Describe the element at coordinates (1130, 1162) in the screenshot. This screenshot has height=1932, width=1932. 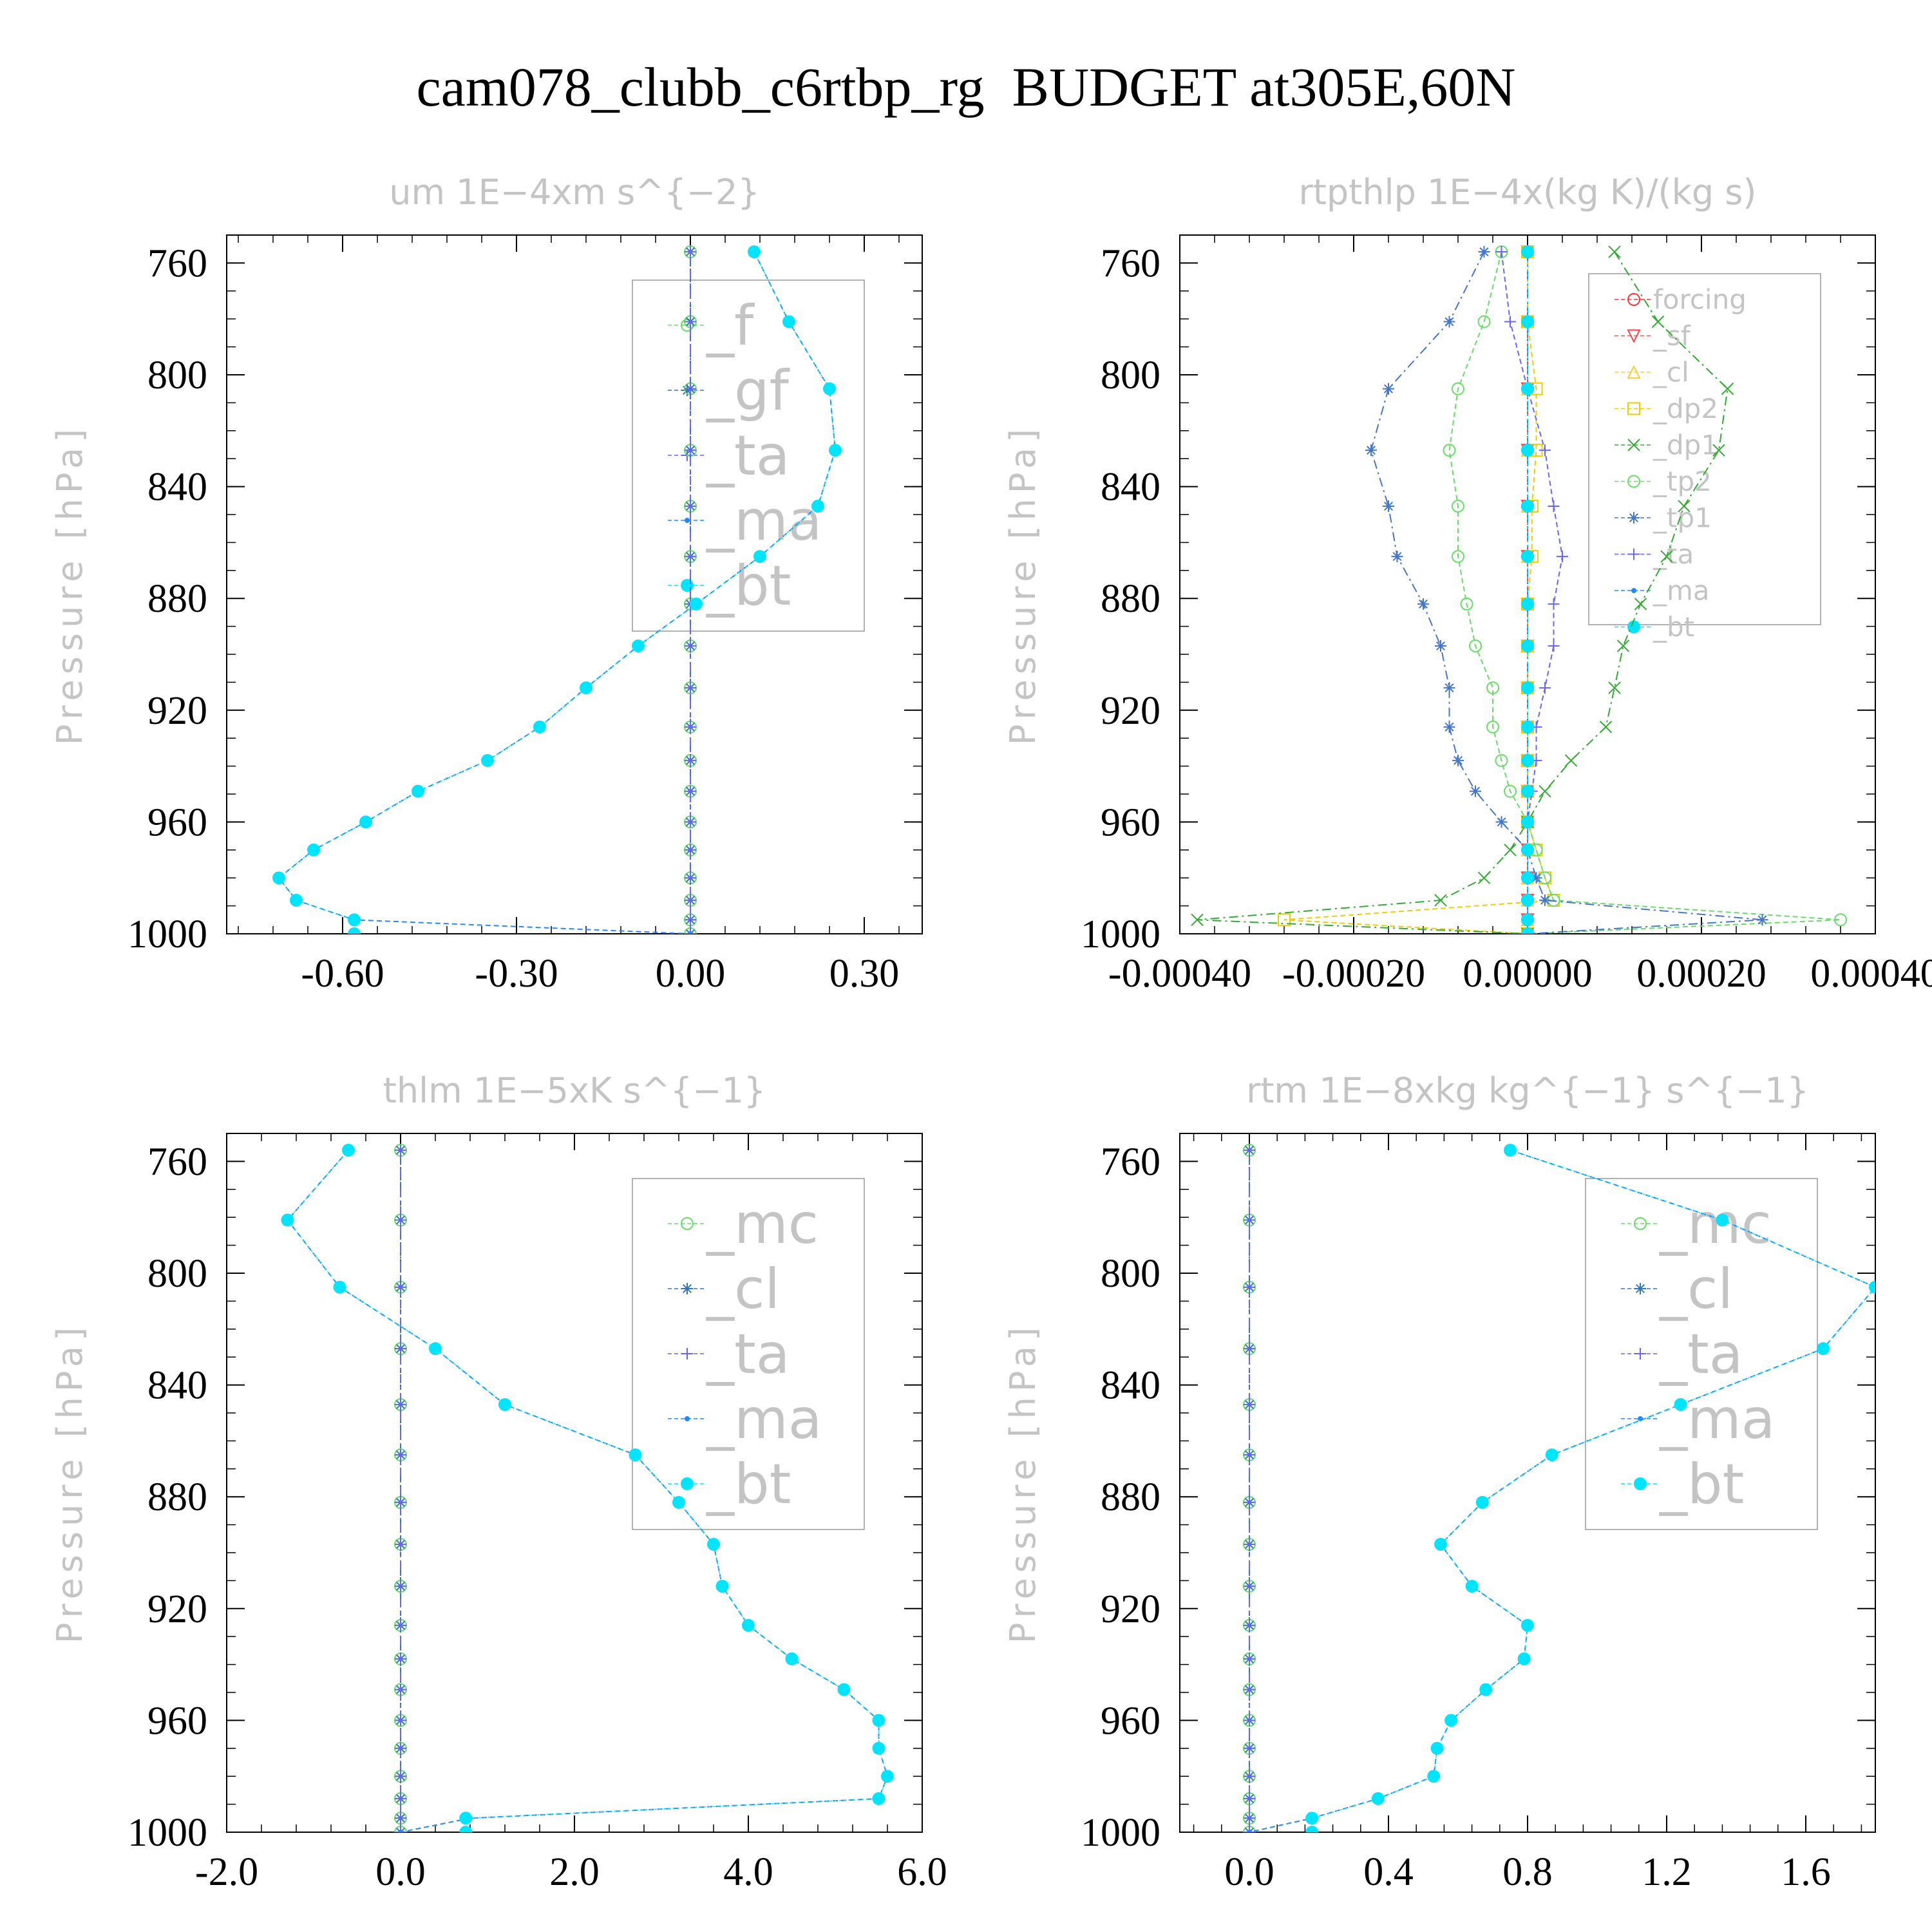
I see `y-tick-label: 760` at that location.